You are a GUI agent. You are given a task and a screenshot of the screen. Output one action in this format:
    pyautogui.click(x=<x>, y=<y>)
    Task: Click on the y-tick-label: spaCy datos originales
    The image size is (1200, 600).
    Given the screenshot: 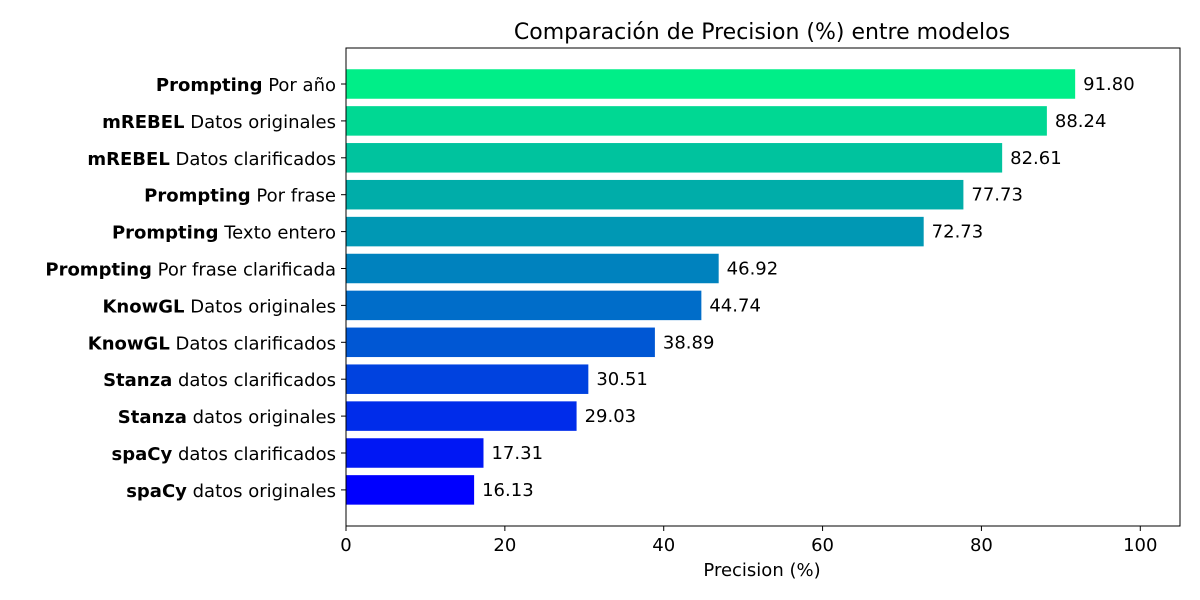 What is the action you would take?
    pyautogui.click(x=231, y=491)
    